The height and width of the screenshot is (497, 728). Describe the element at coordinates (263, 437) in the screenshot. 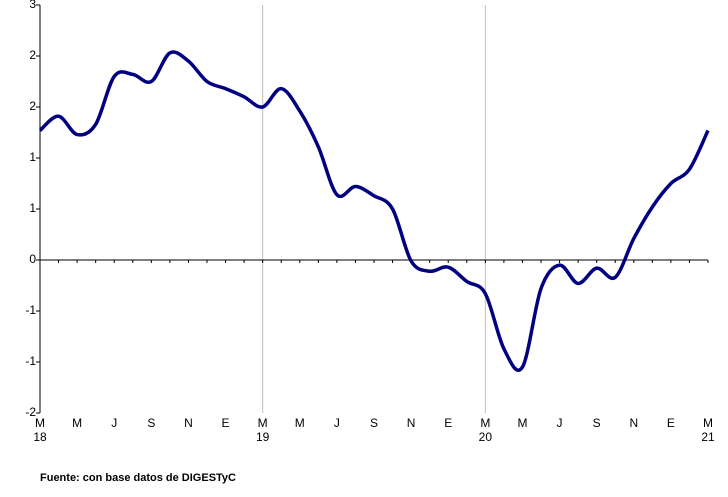

I see `x-year-label: 19` at that location.